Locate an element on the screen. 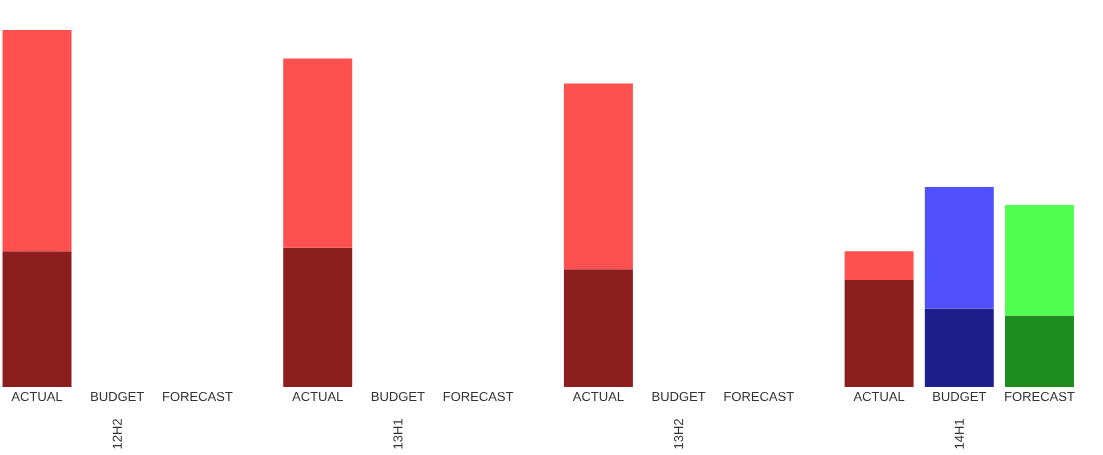 The image size is (1103, 455). text: 14H1 is located at coordinates (959, 434).